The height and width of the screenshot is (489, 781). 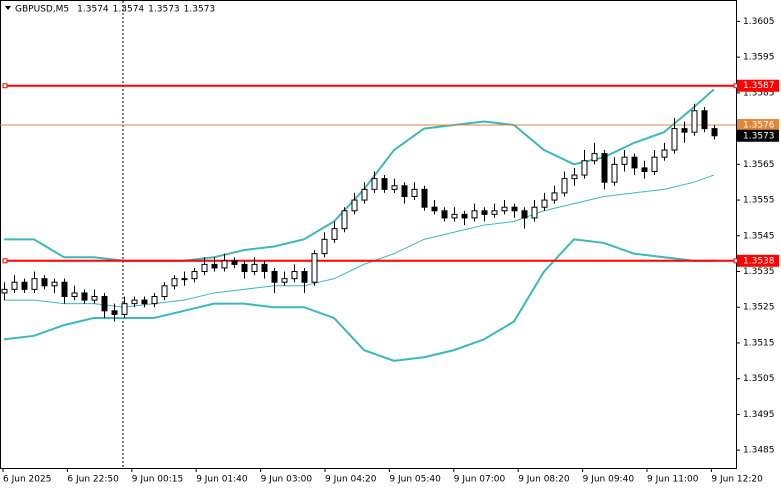 What do you see at coordinates (5, 86) in the screenshot?
I see `level-handle` at bounding box center [5, 86].